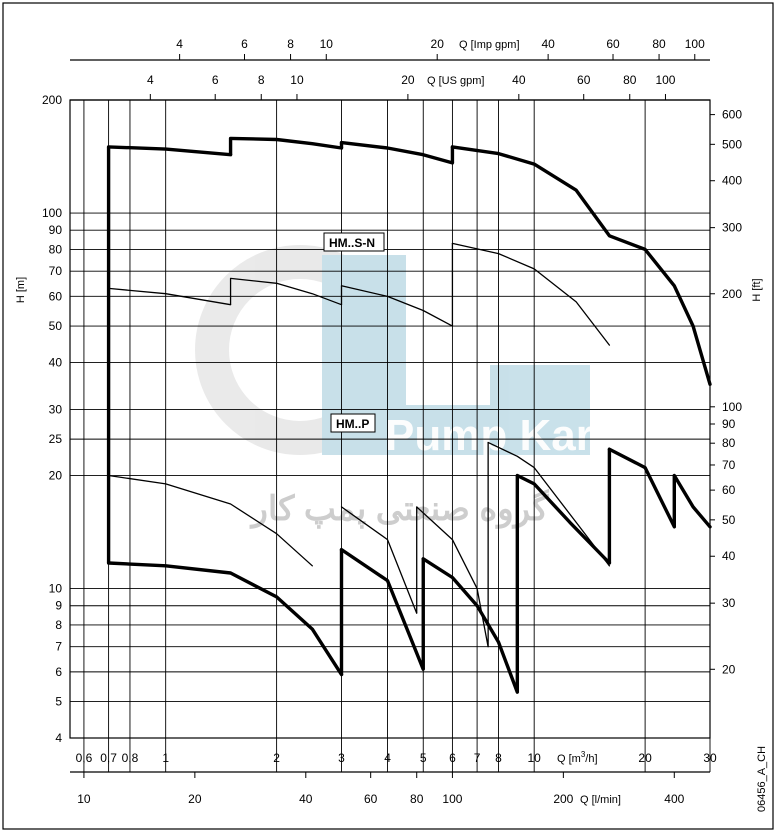 This screenshot has width=780, height=834. Describe the element at coordinates (306, 799) in the screenshot. I see `bottom2-tick-label-2: 40` at that location.